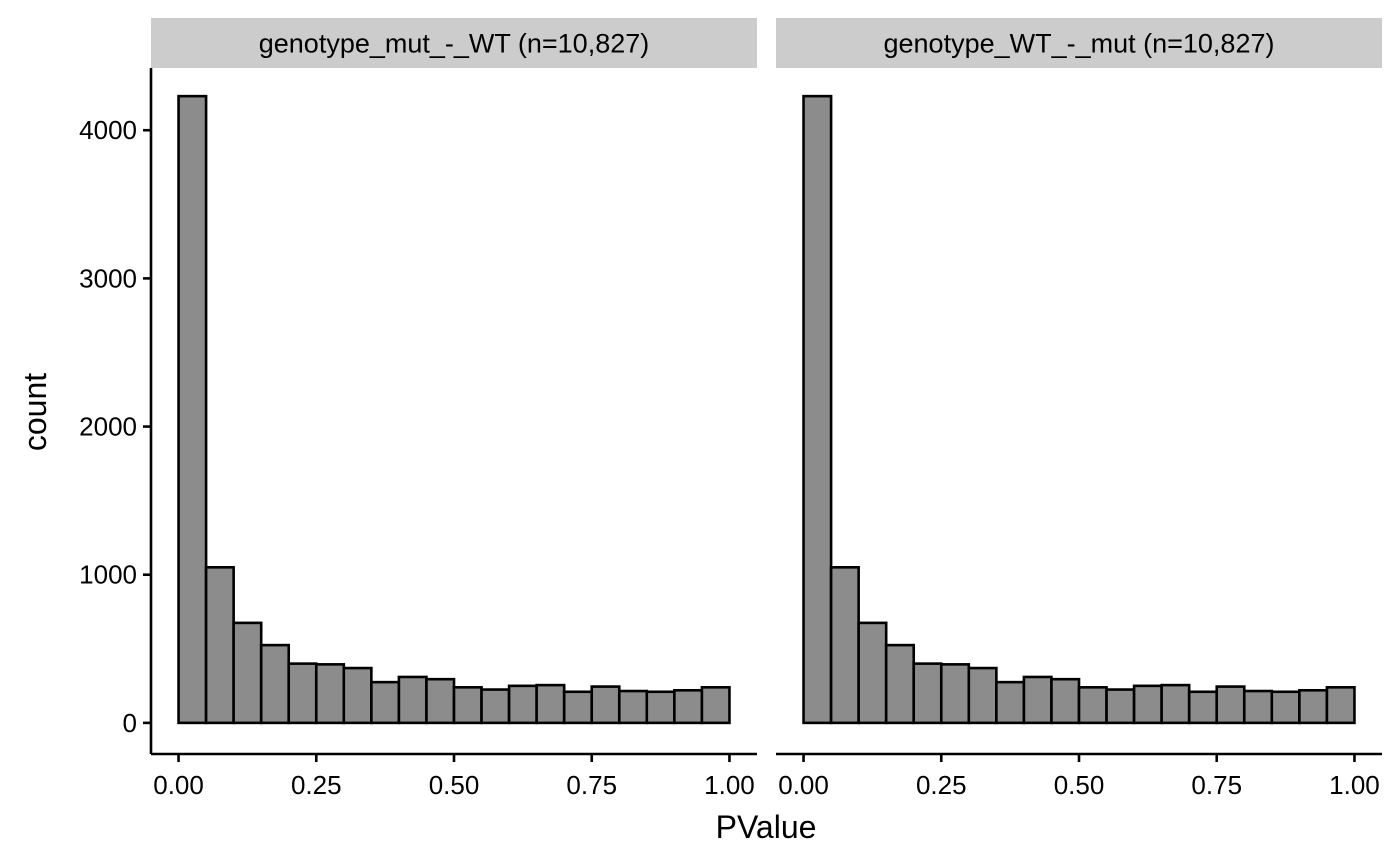 Image resolution: width=1400 pixels, height=865 pixels. I want to click on x-axis-title: PValue, so click(766, 827).